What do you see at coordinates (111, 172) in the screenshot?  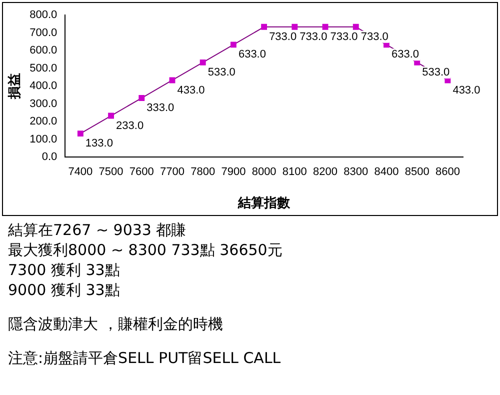 I see `x-tick-label: 7500` at bounding box center [111, 172].